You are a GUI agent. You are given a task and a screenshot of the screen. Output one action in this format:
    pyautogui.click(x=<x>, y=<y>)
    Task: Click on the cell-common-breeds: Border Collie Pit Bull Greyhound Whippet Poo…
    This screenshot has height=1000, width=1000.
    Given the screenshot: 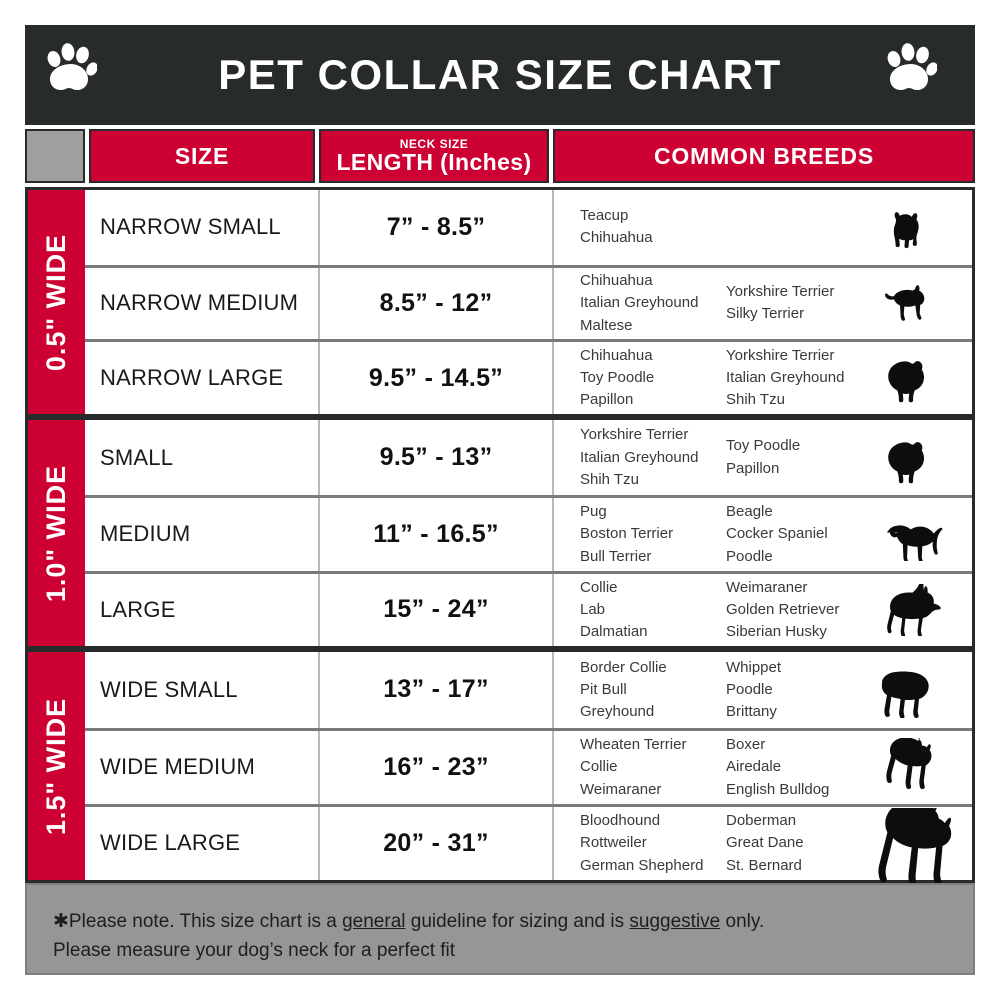 What is the action you would take?
    pyautogui.click(x=762, y=690)
    